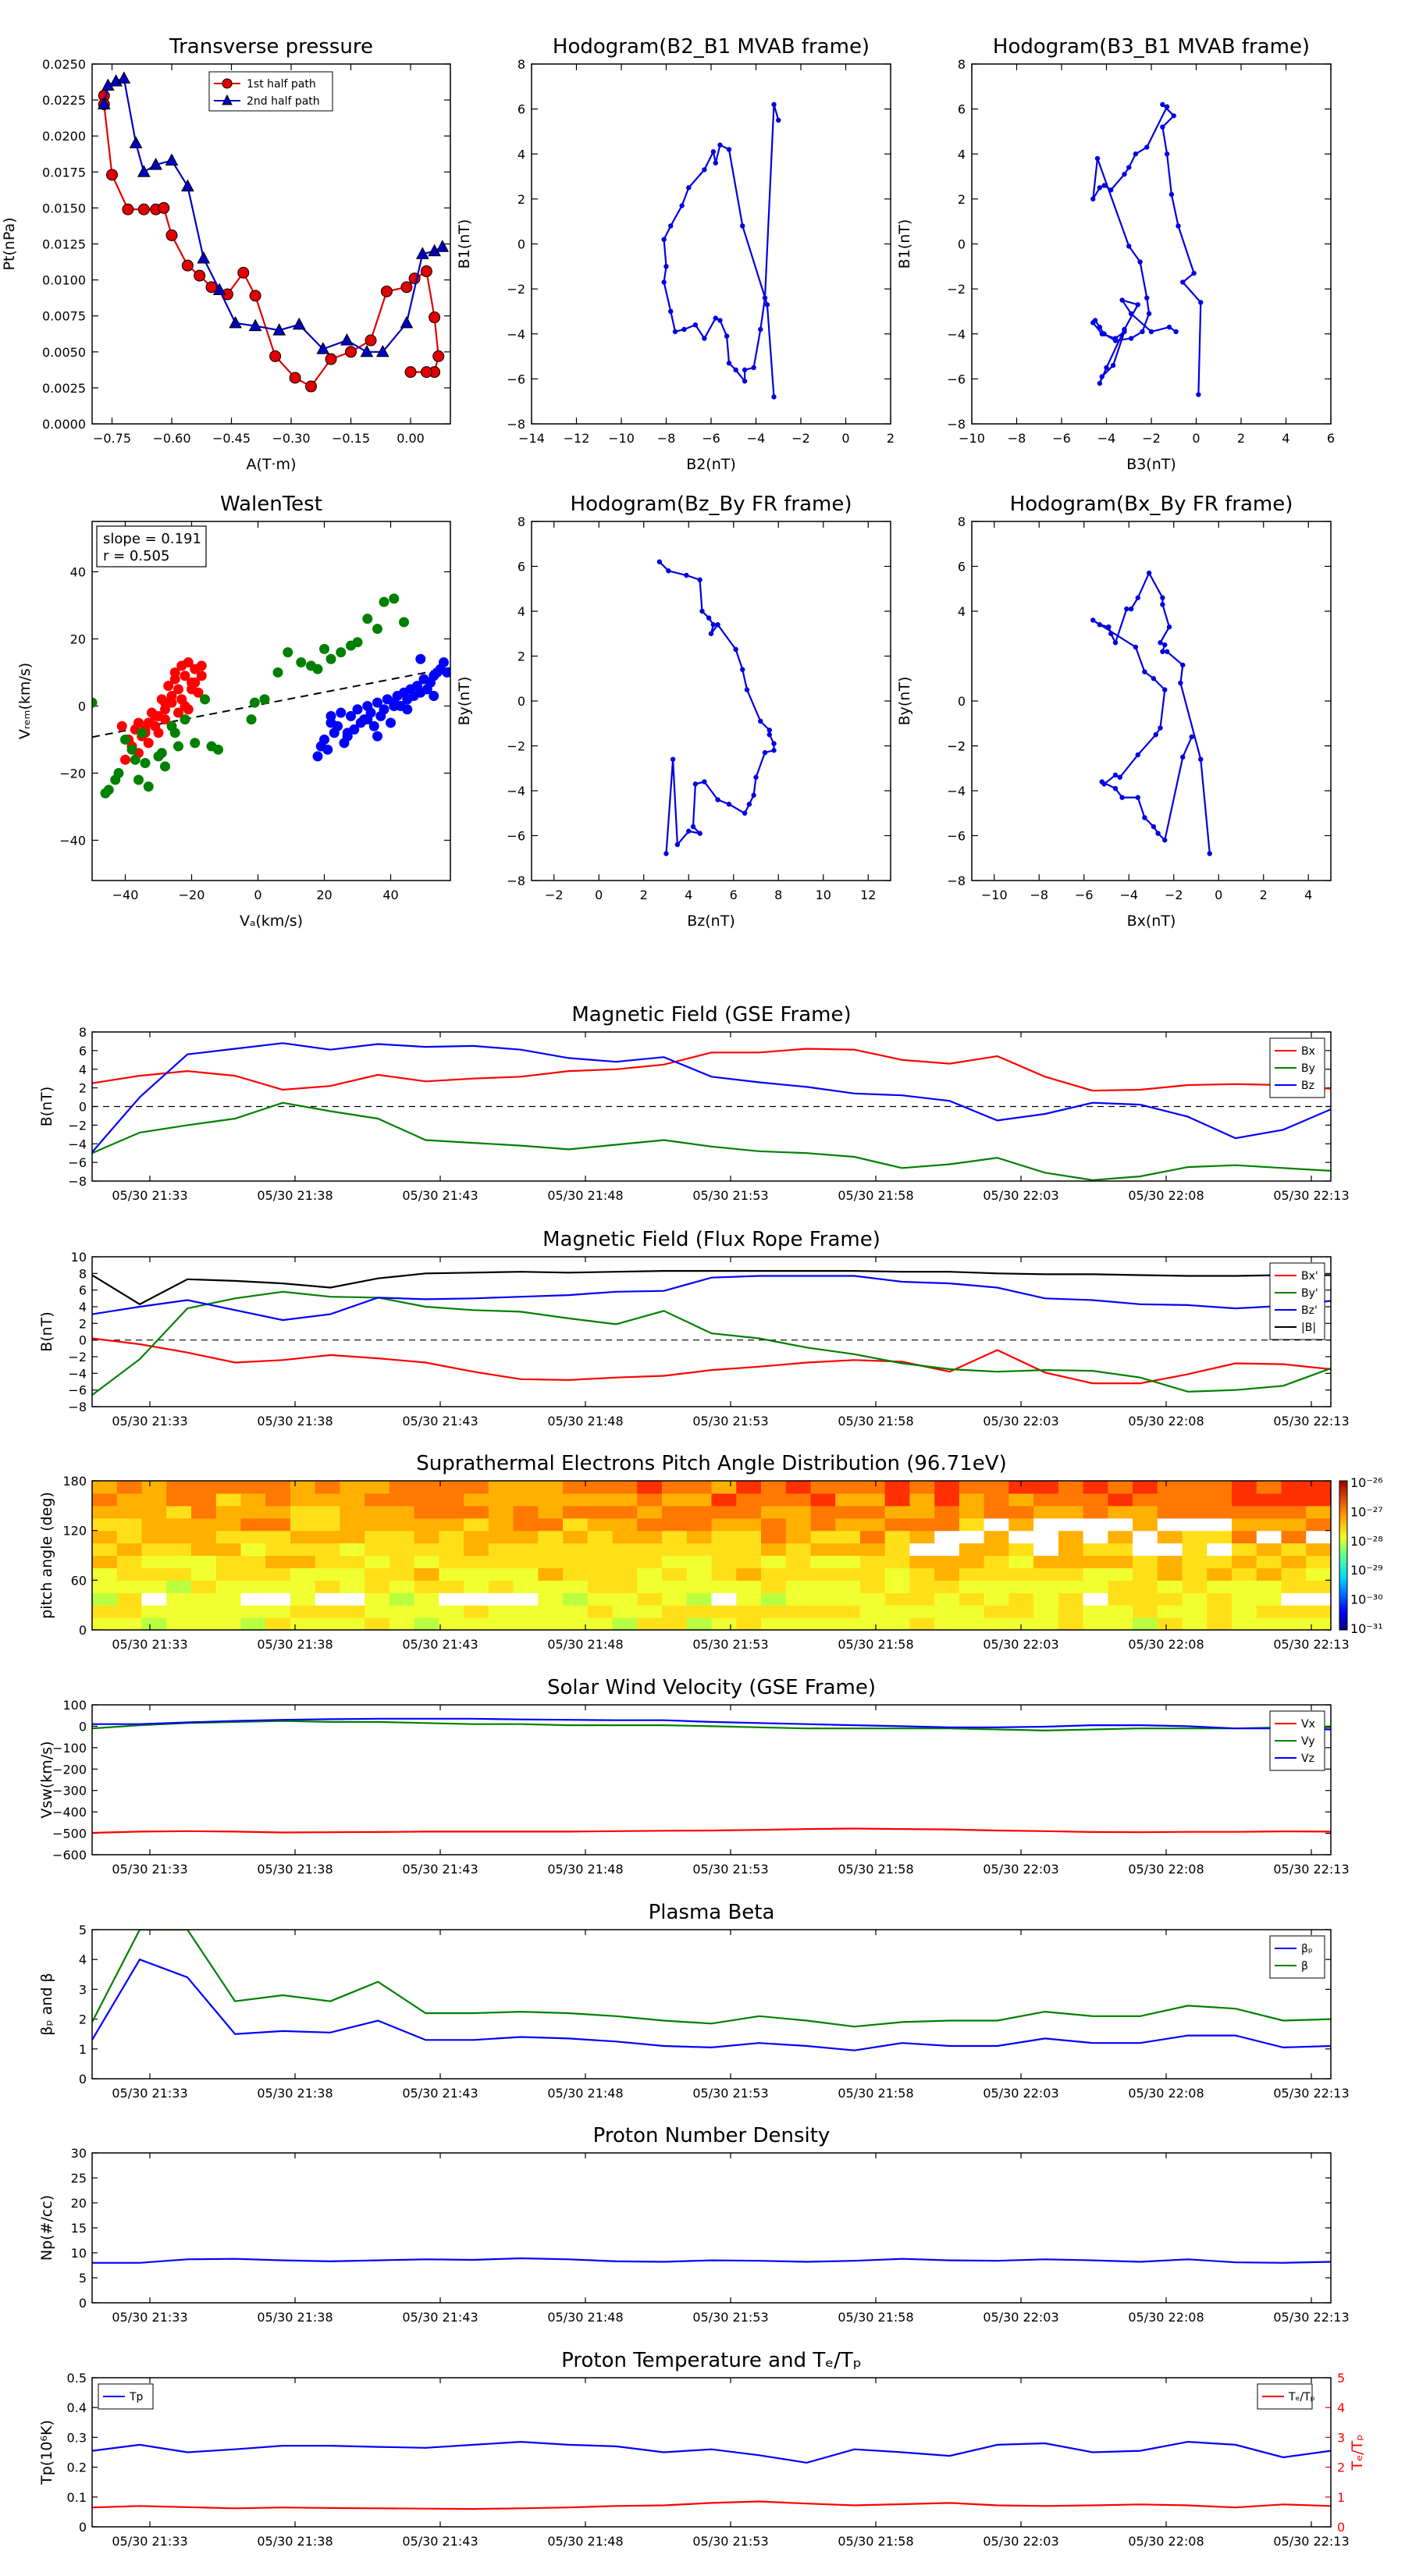 The width and height of the screenshot is (1405, 2576). What do you see at coordinates (83, 1930) in the screenshot?
I see `beta-ytick-label: 5` at bounding box center [83, 1930].